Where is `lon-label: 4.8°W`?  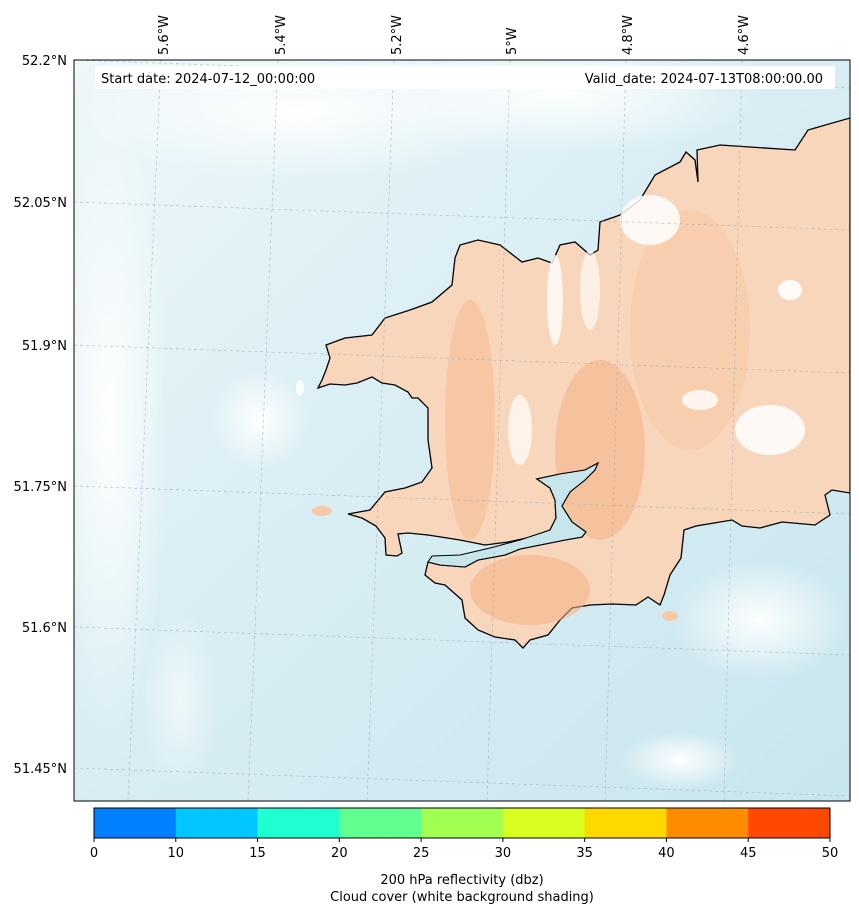
lon-label: 4.8°W is located at coordinates (628, 35).